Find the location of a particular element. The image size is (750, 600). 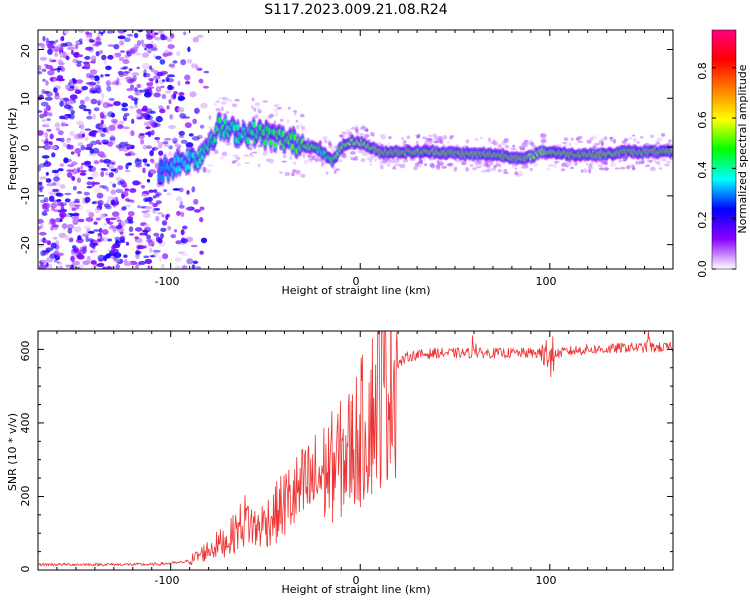

ridge-band is located at coordinates (415, 149).